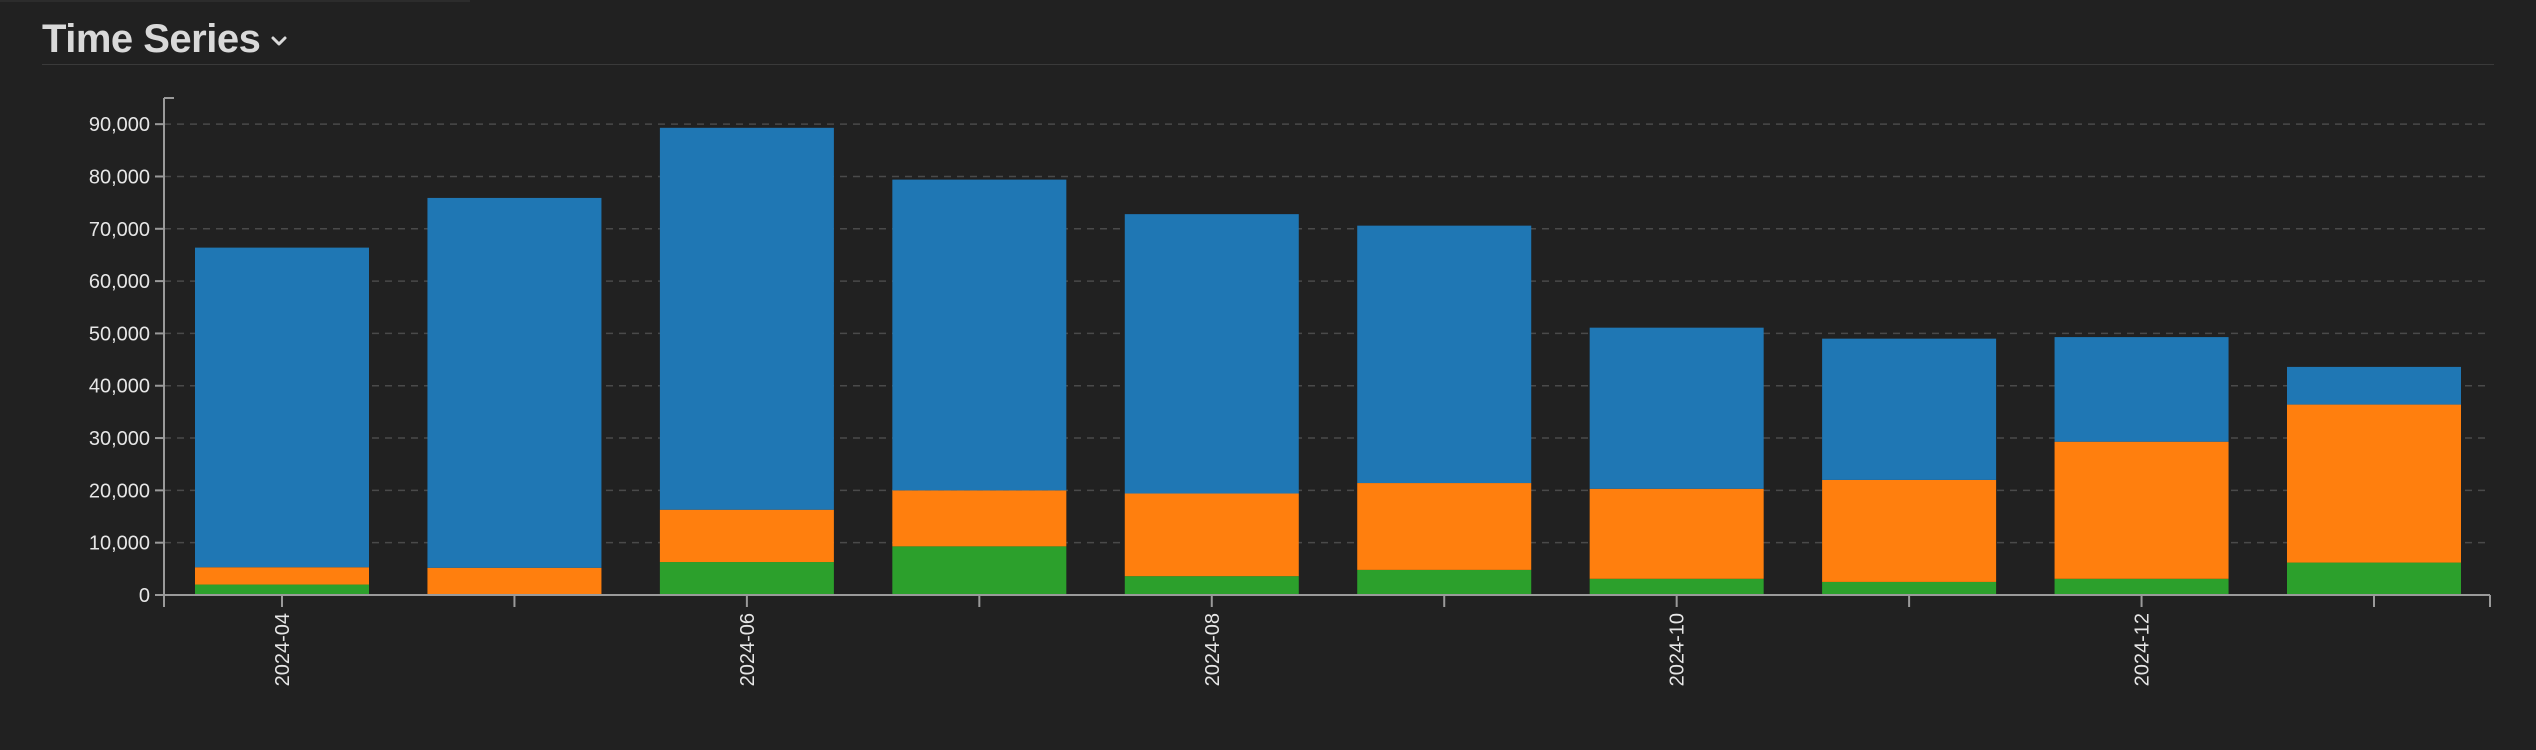 Image resolution: width=2536 pixels, height=750 pixels. I want to click on panel-top-rule, so click(235, 1).